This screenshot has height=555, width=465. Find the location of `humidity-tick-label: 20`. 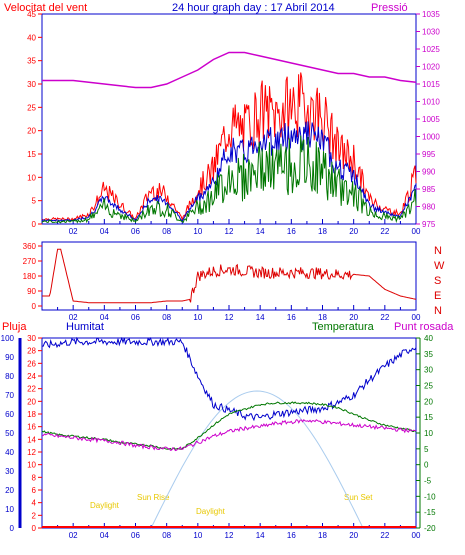

humidity-tick-label: 20 is located at coordinates (9, 490).